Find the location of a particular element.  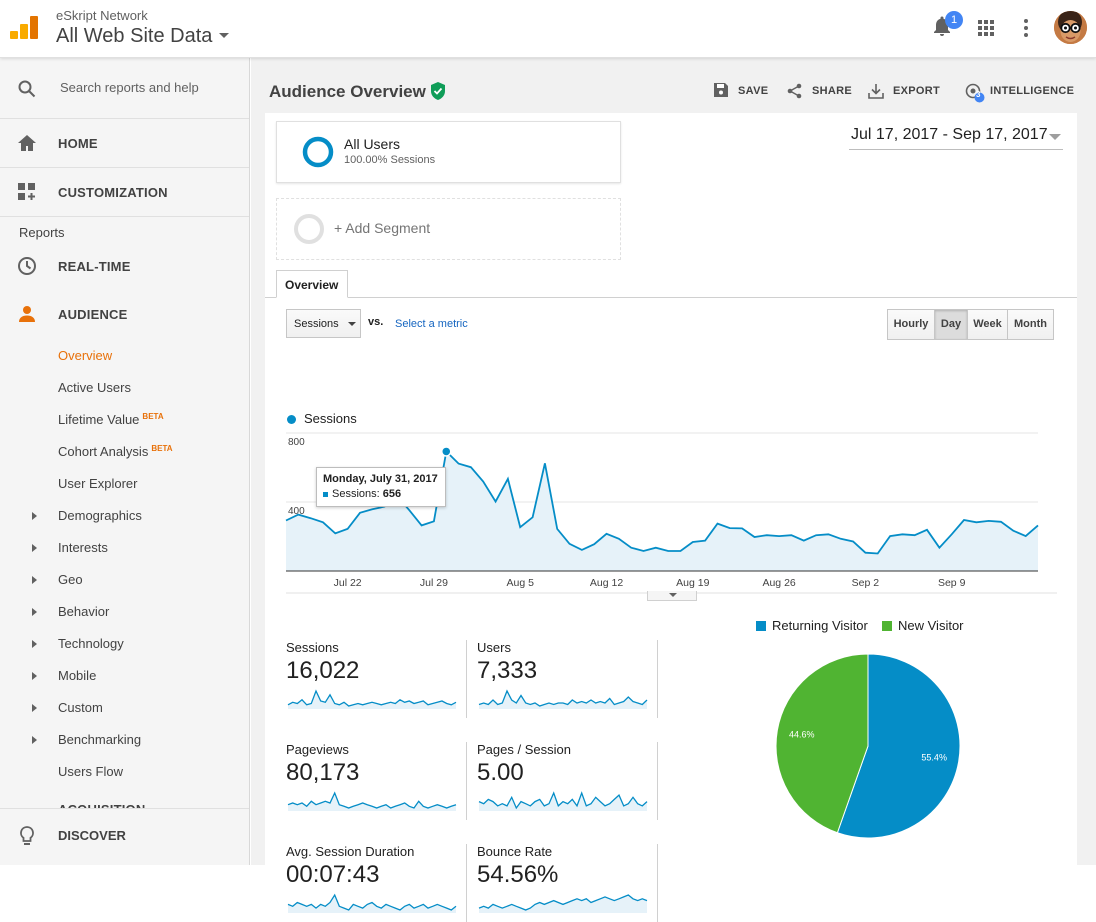

verified-shield-icon is located at coordinates (438, 91).